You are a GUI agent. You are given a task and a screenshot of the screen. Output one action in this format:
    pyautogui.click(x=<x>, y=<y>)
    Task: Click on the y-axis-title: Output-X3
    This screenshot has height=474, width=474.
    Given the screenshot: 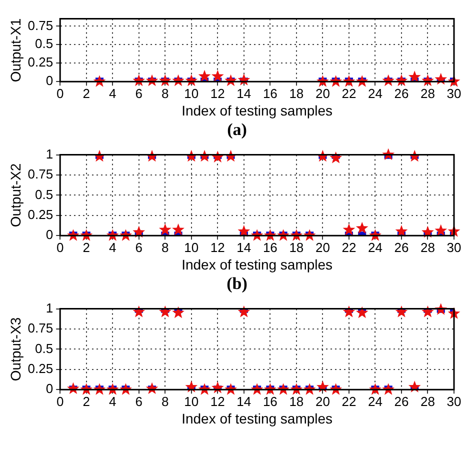 What is the action you would take?
    pyautogui.click(x=15, y=349)
    